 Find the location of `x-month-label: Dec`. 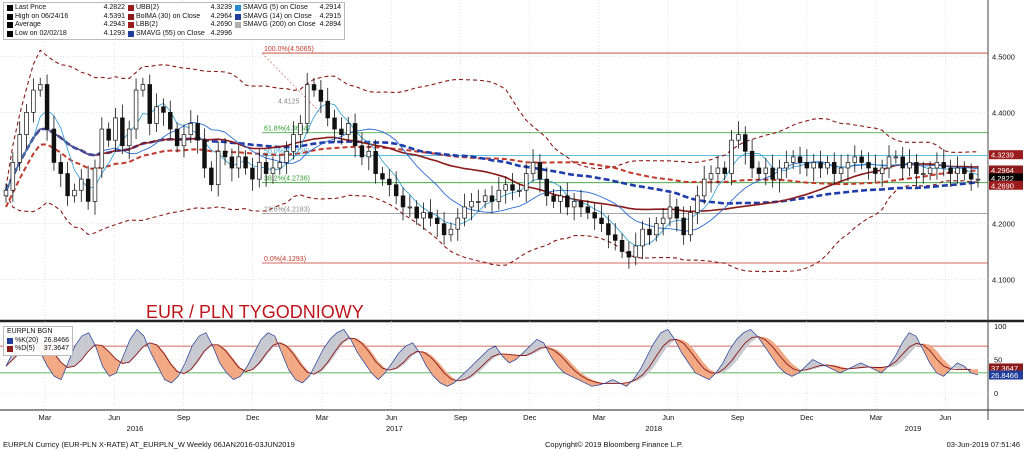

x-month-label: Dec is located at coordinates (253, 417).